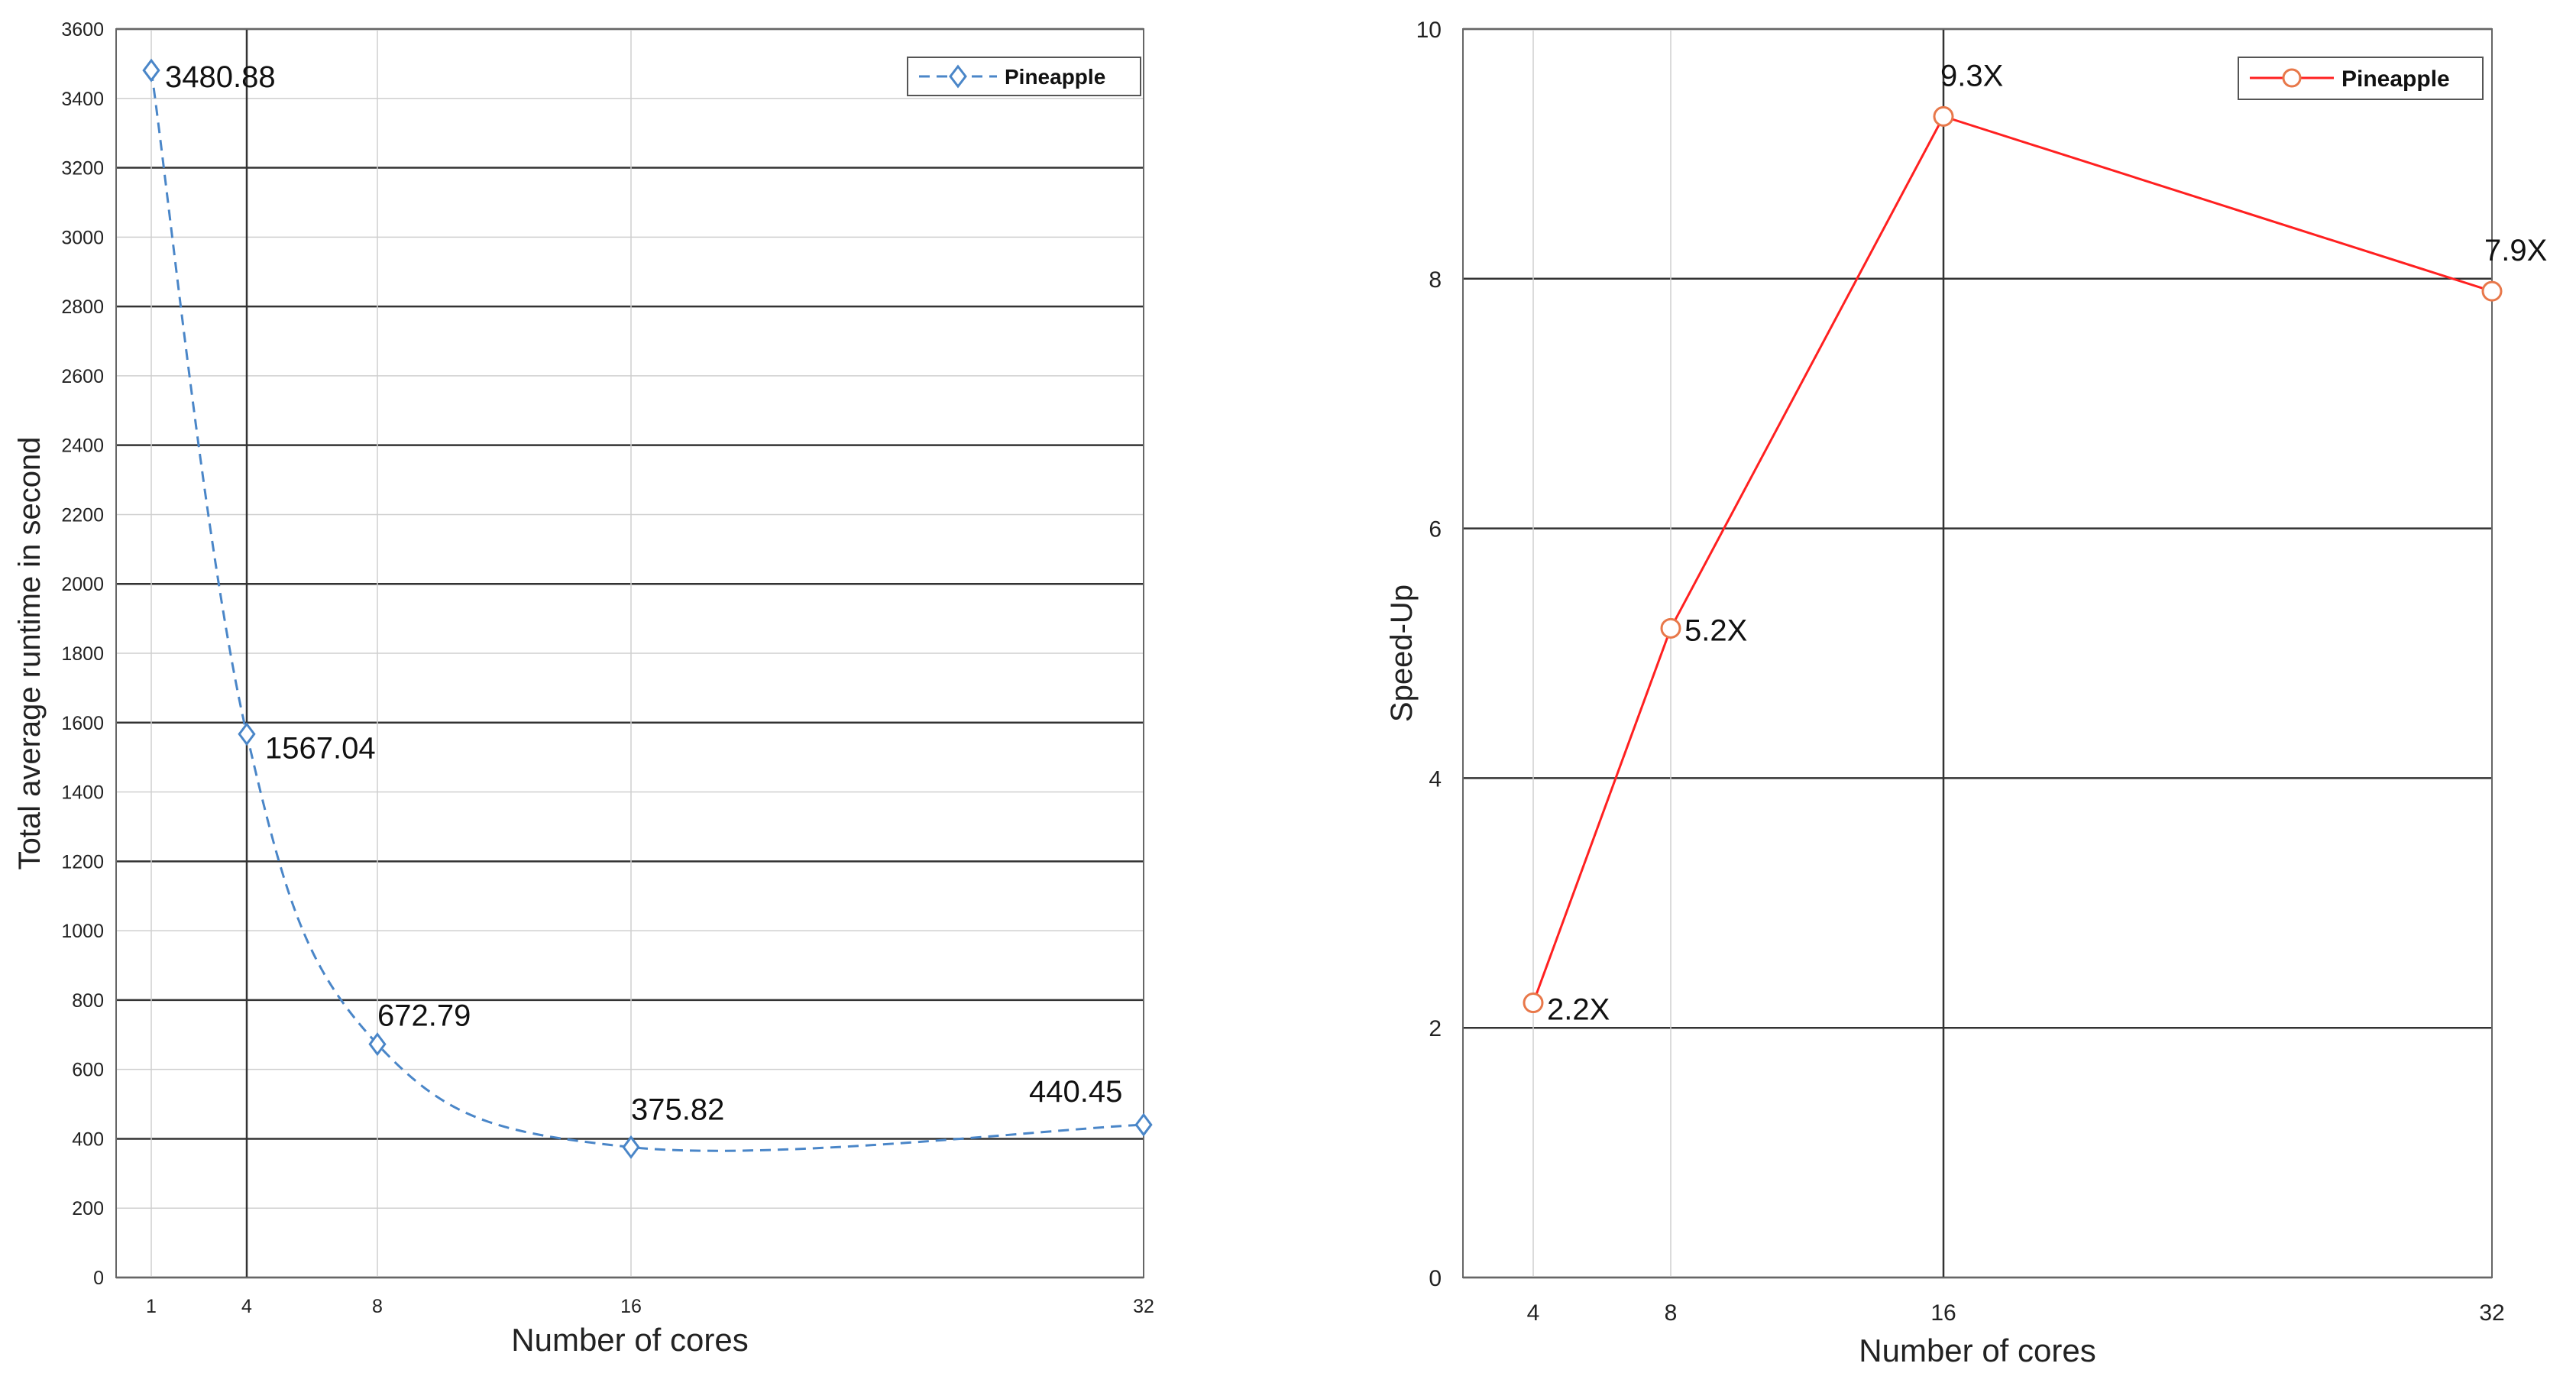  I want to click on y-tick-label: 3000, so click(82, 237).